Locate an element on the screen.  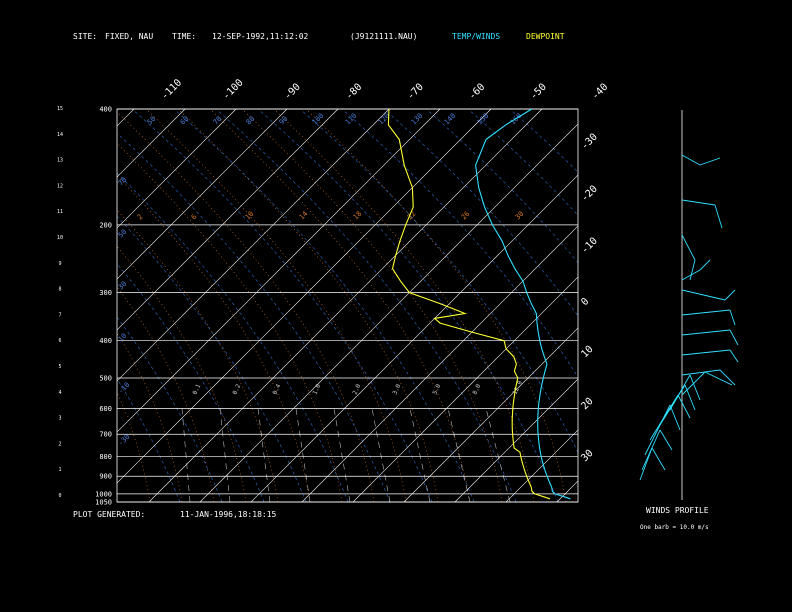
isotherm-right-label: 0 is located at coordinates (585, 302).